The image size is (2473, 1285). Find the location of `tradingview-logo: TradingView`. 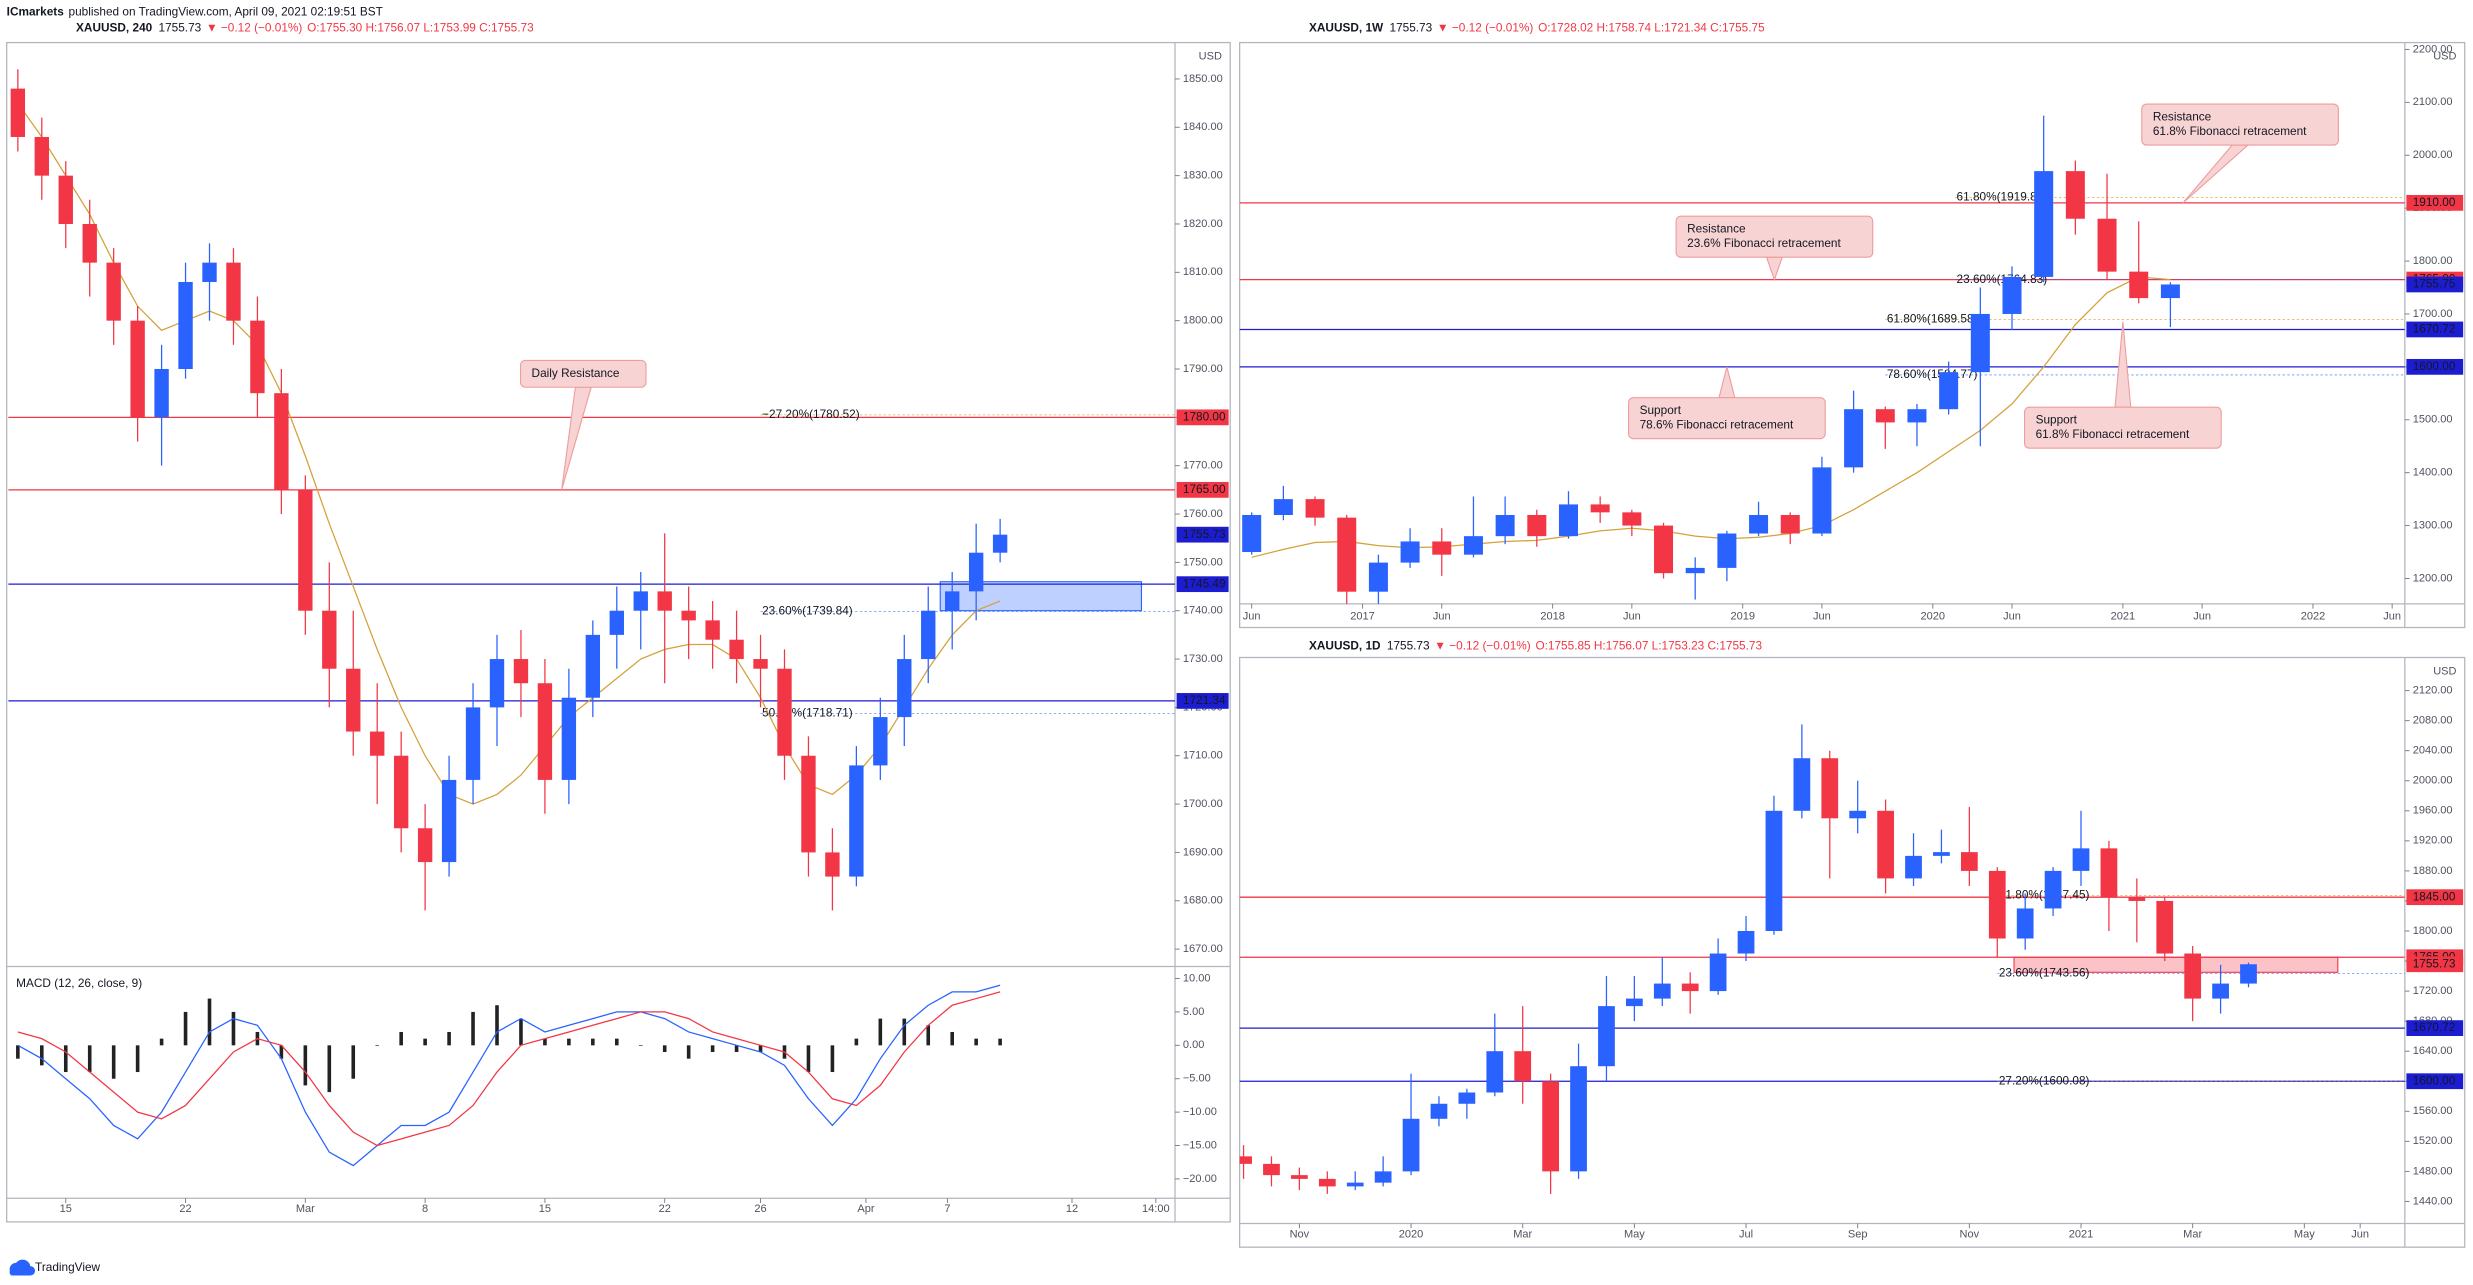

tradingview-logo: TradingView is located at coordinates (55, 1267).